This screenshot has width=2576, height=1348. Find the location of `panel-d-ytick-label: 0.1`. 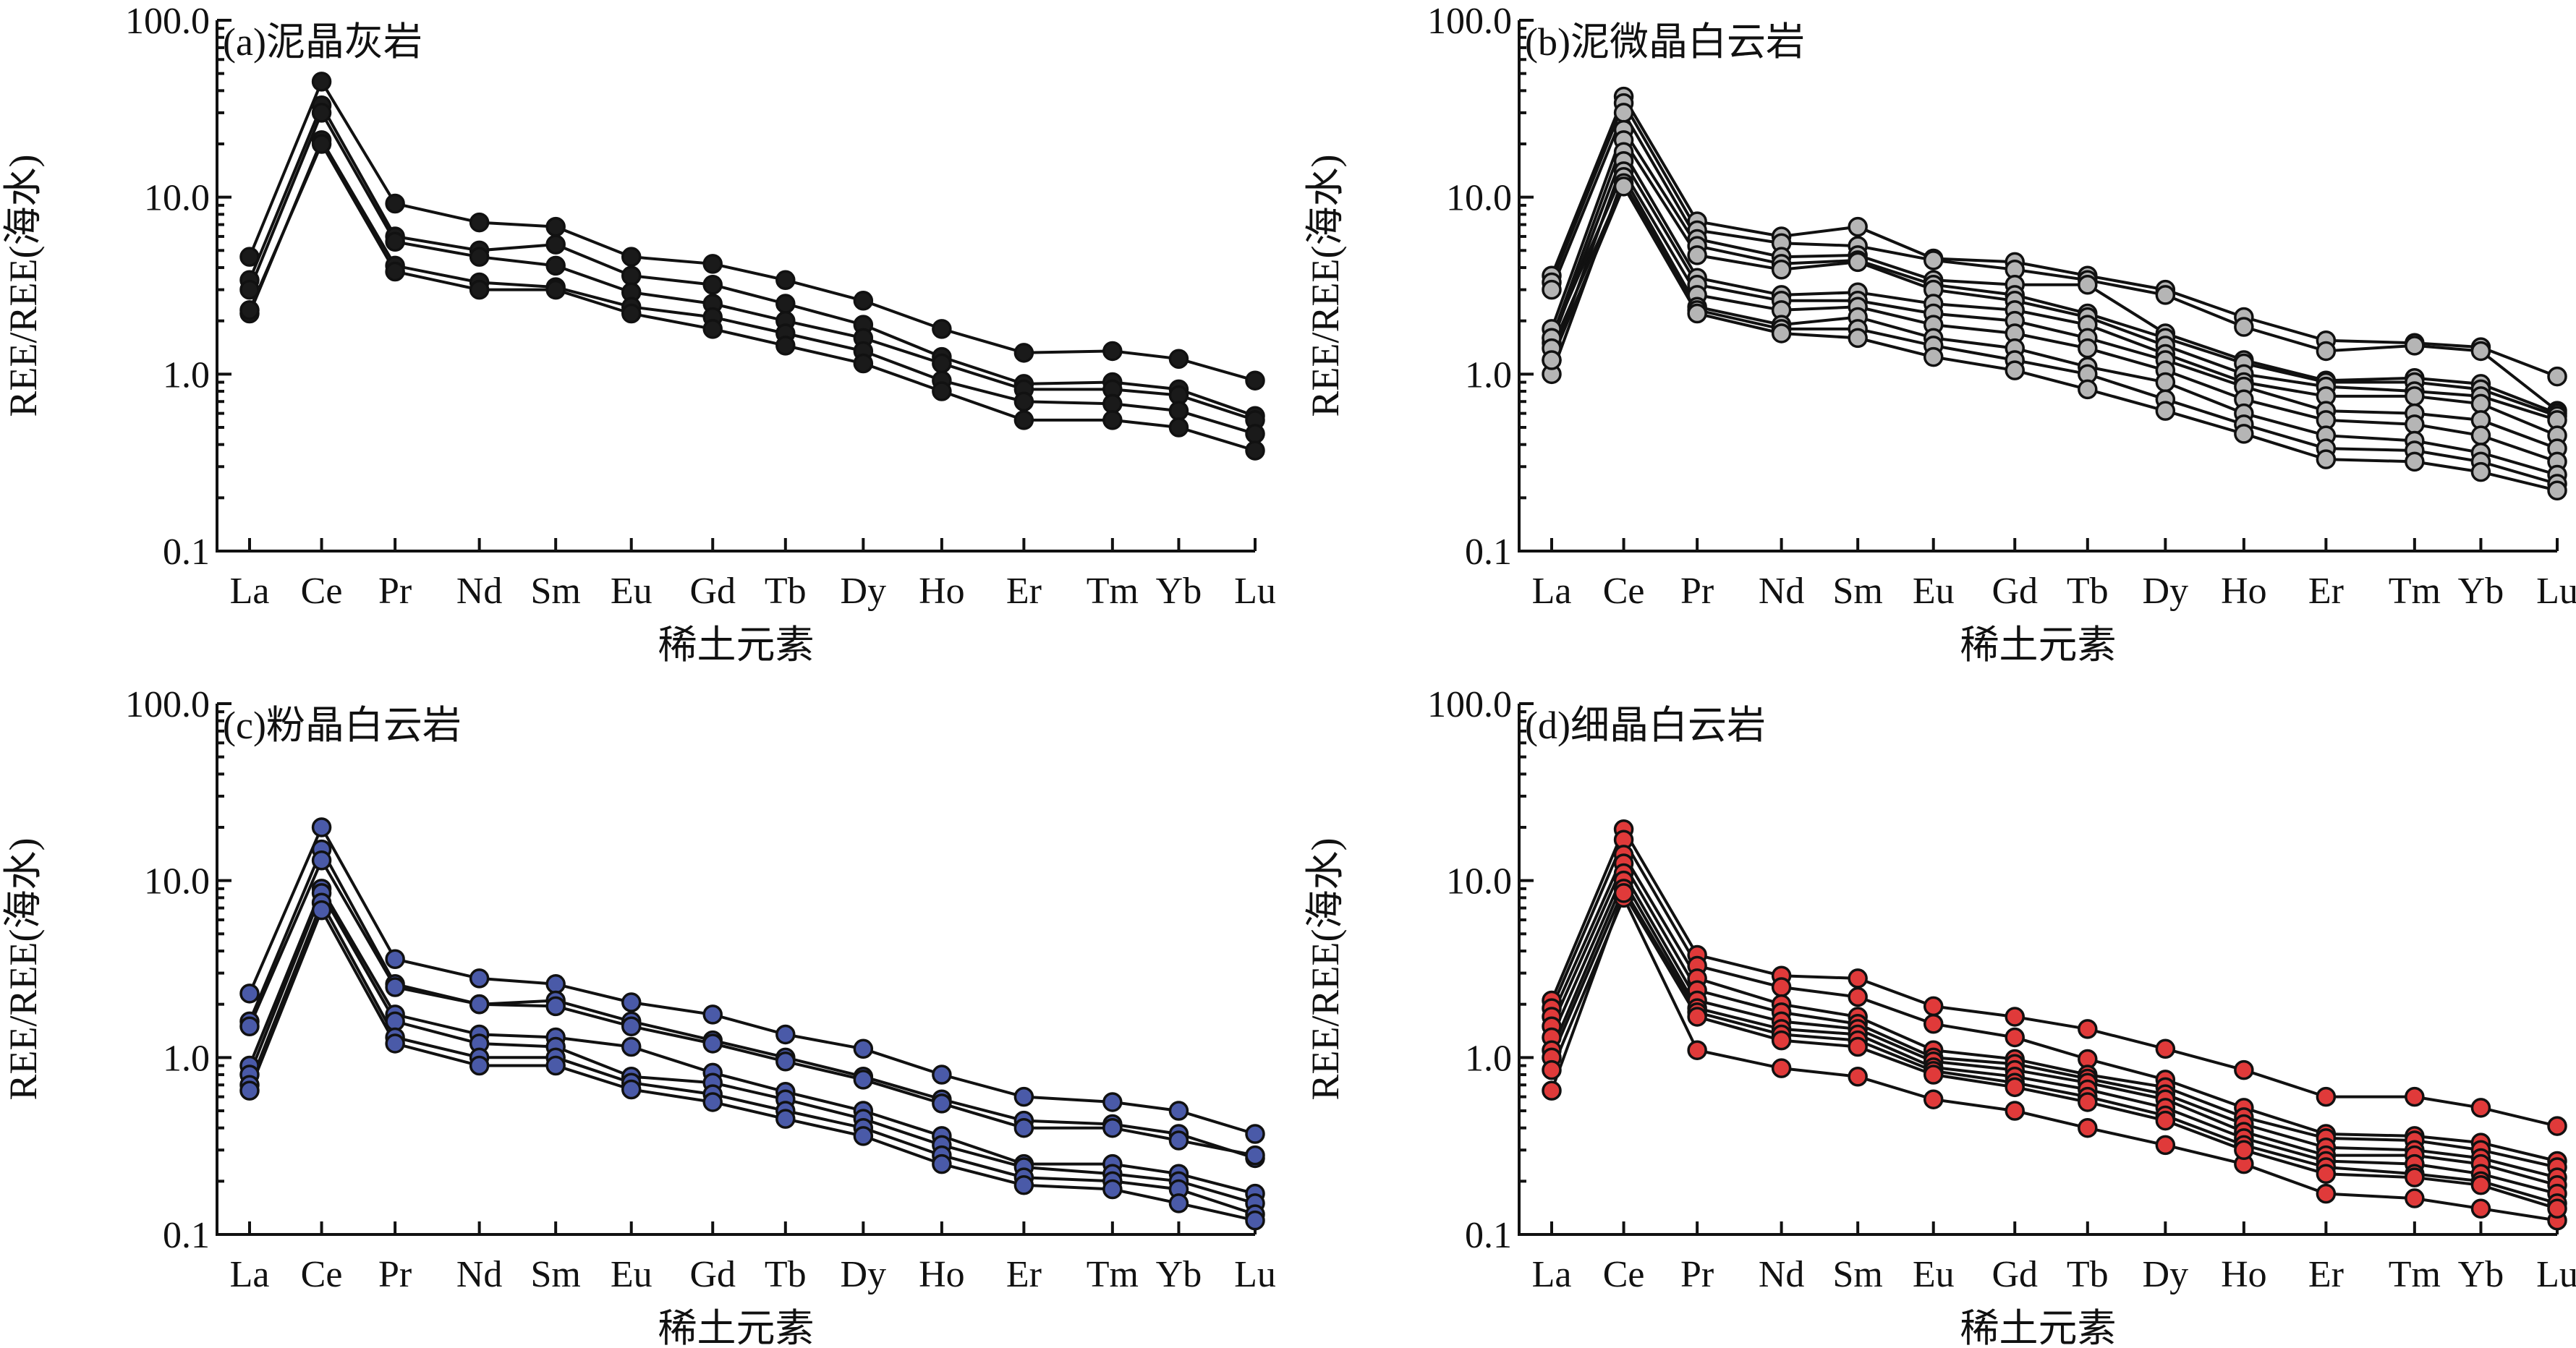

panel-d-ytick-label: 0.1 is located at coordinates (1488, 1235).